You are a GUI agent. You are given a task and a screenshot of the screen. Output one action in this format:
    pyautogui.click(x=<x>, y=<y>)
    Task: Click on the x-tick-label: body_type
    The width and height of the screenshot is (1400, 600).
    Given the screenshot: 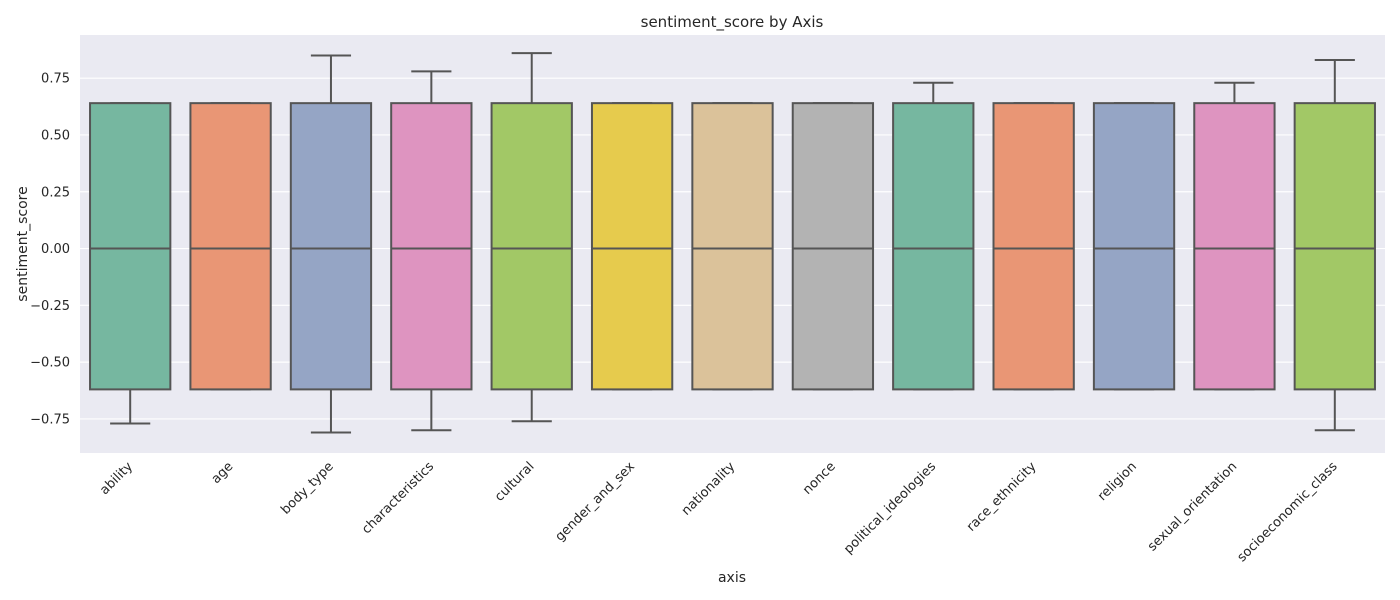 What is the action you would take?
    pyautogui.click(x=307, y=488)
    